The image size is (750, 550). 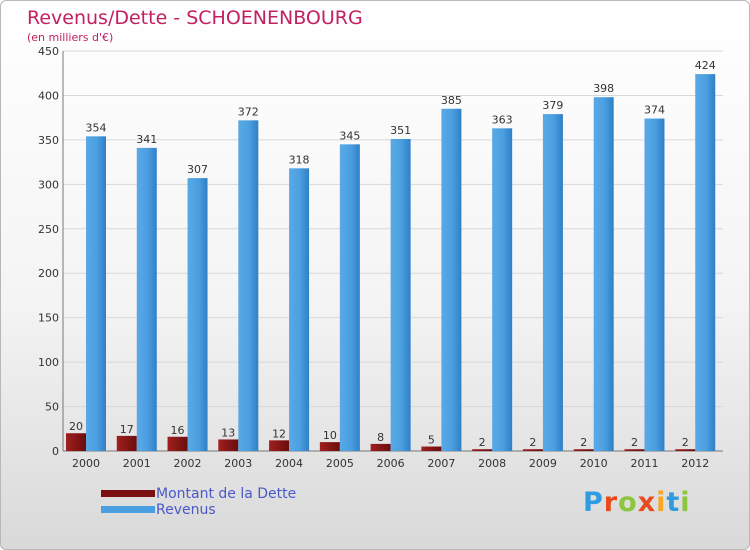 I want to click on y-tick-label: 100, so click(x=48, y=362).